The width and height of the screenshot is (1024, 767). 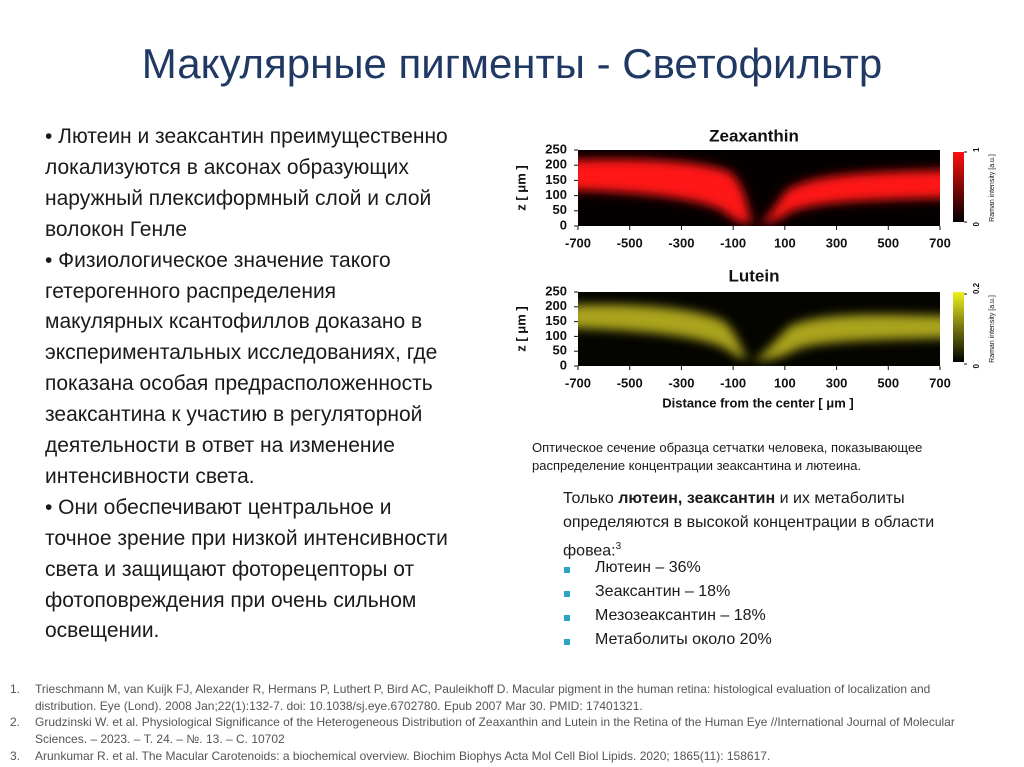 I want to click on slide-title: Макулярные пигменты - Светофильтр, so click(x=512, y=63).